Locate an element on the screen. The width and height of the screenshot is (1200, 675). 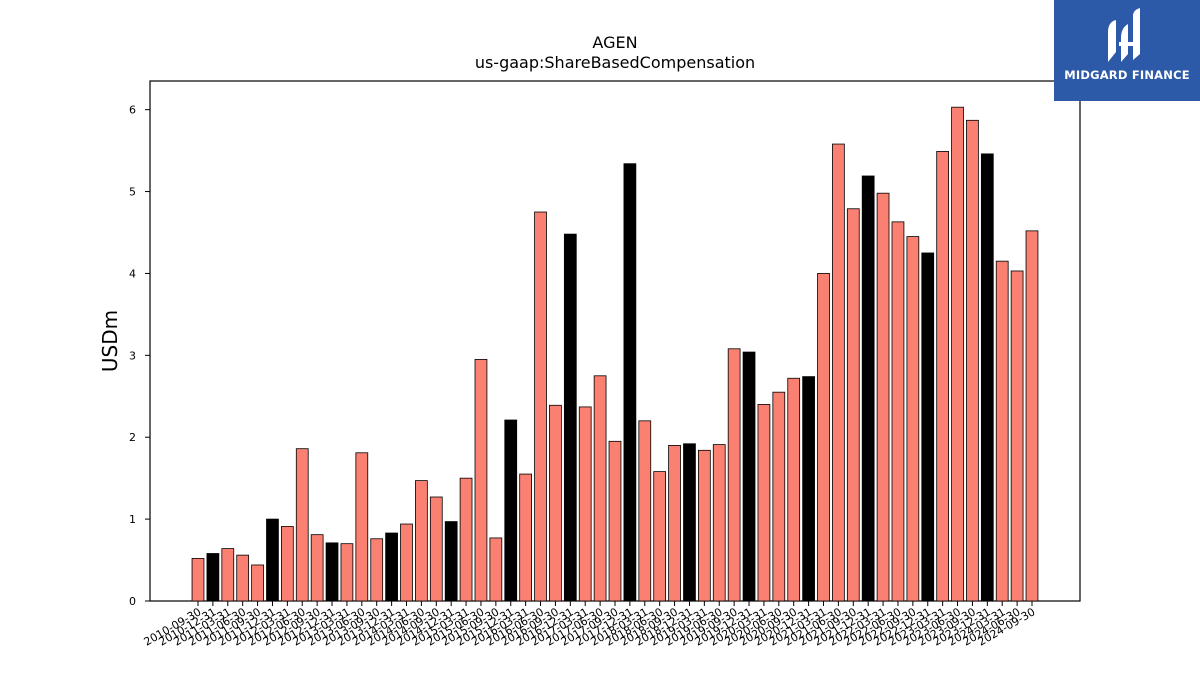
y-axis: 0 1 2 3 4 5 6 is located at coordinates (139, 356).